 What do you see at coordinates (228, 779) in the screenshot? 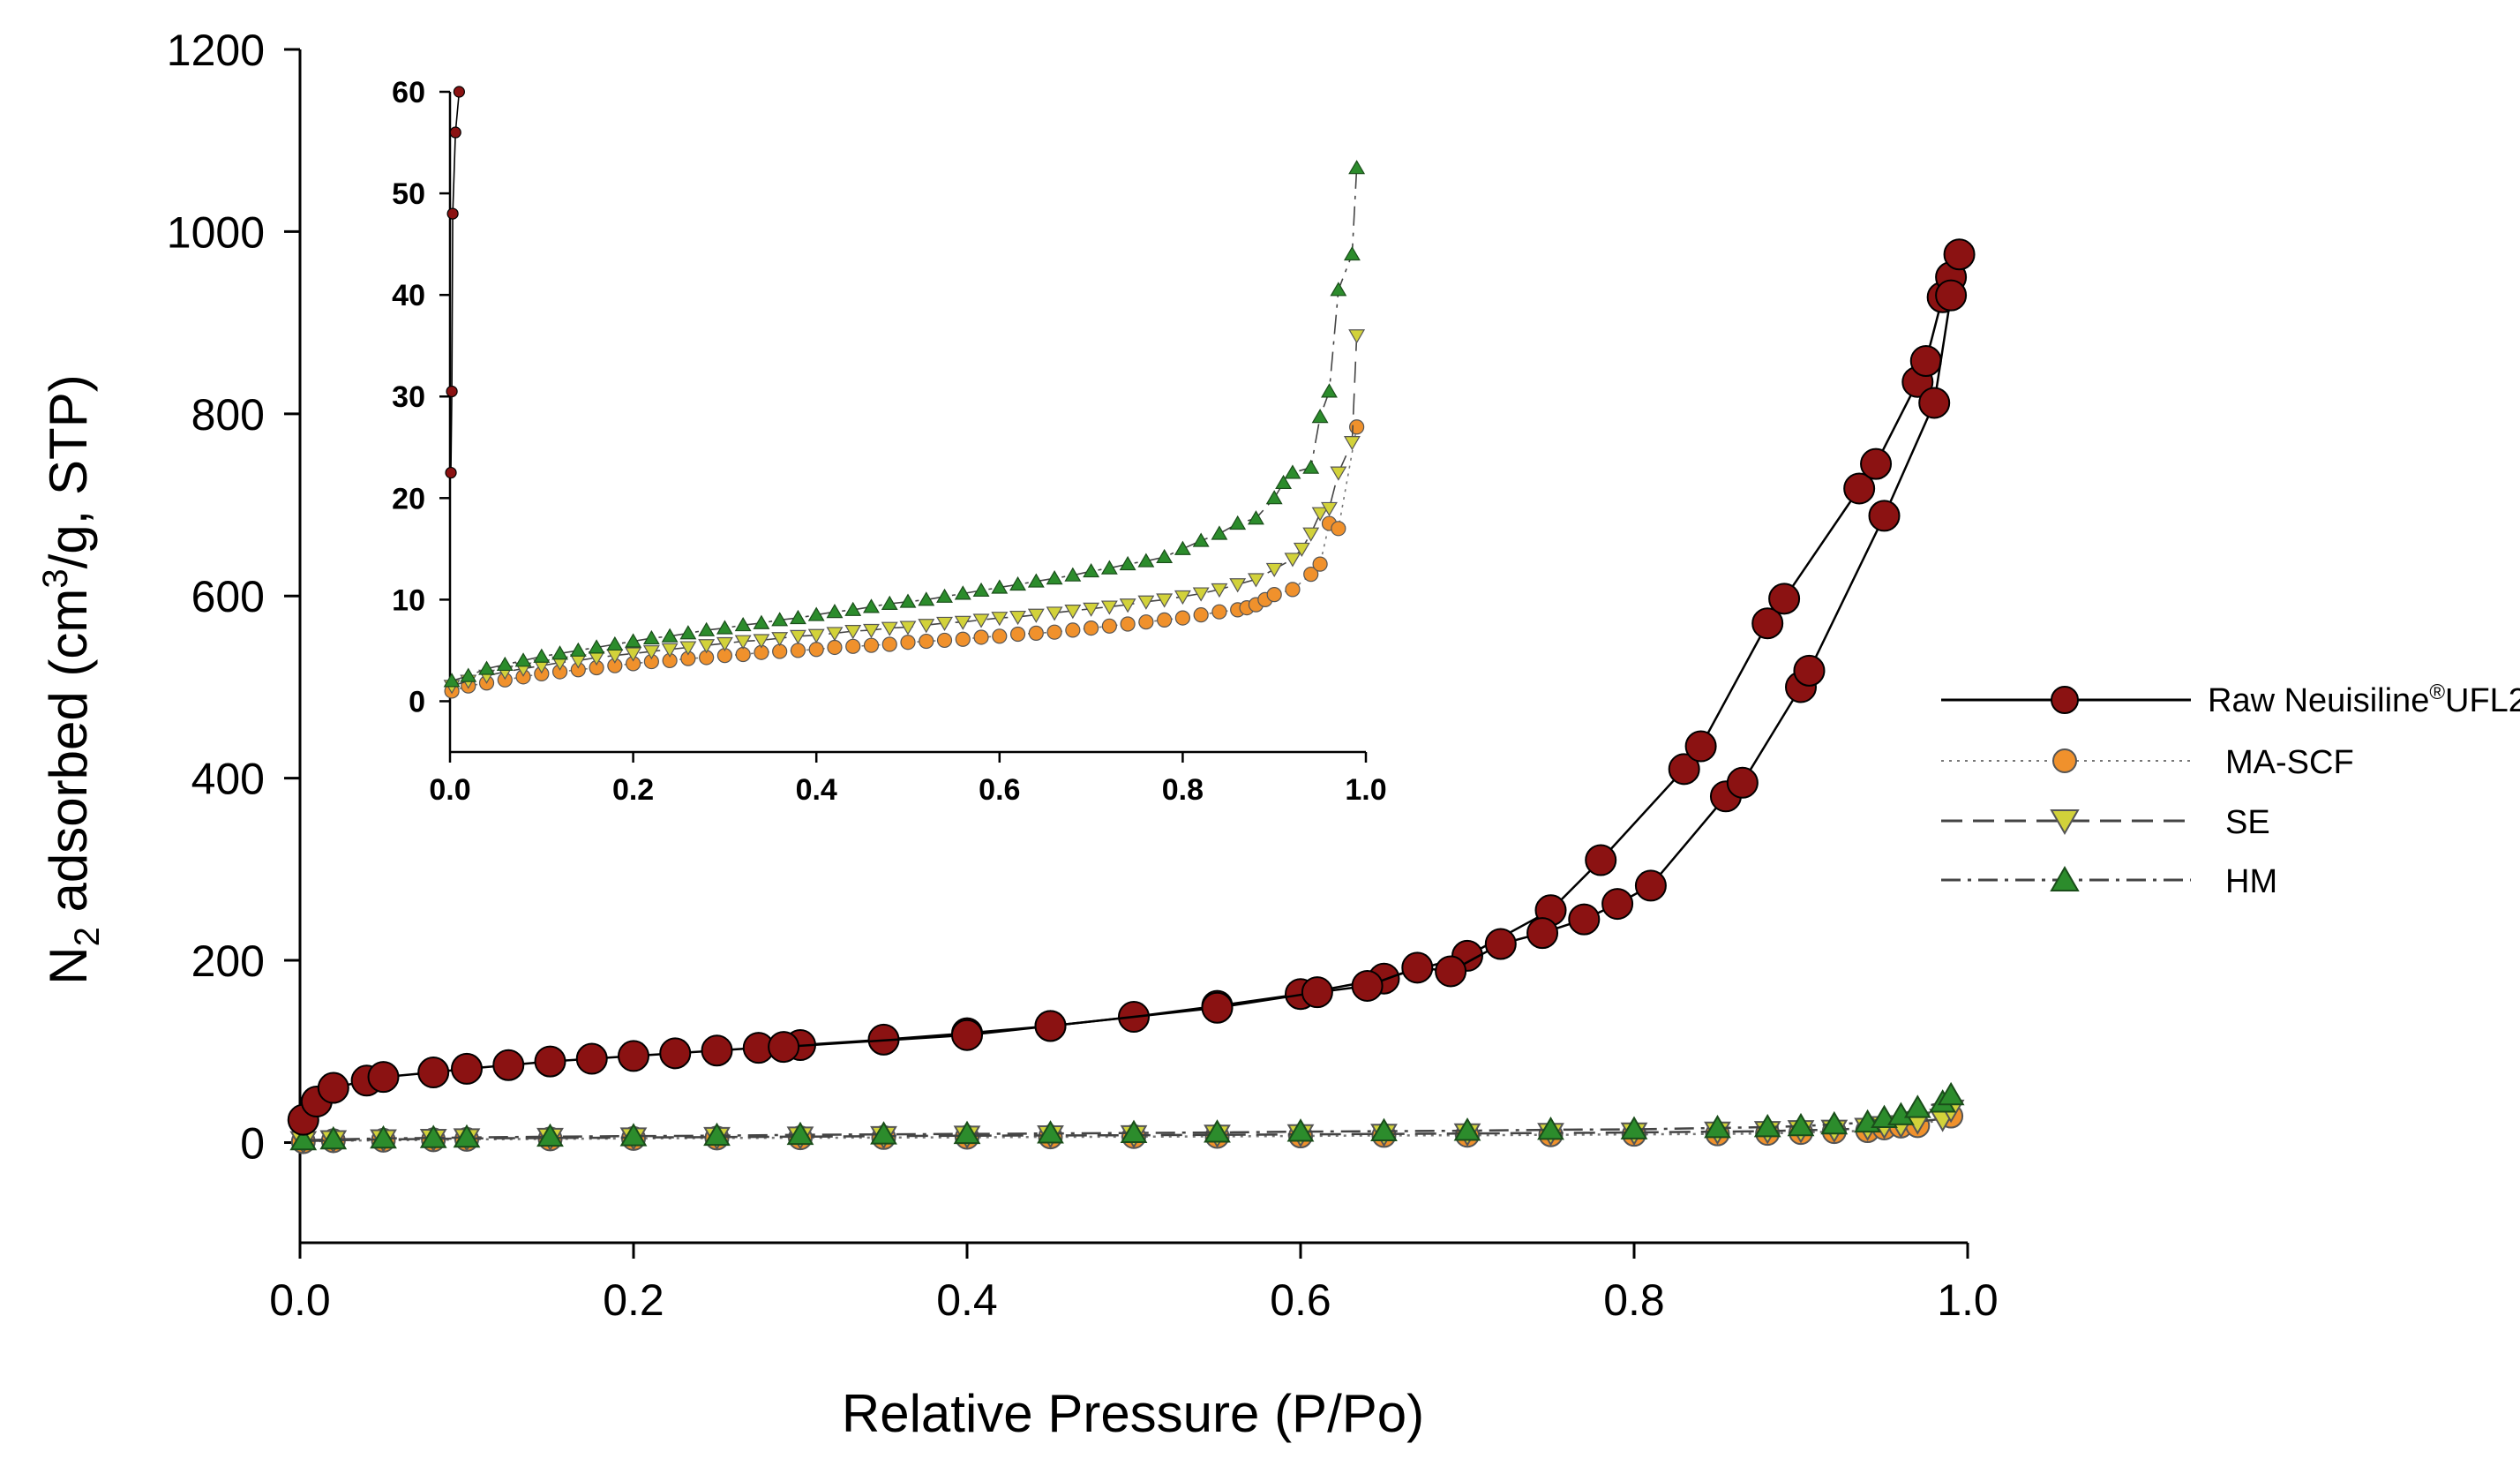
I see `main-y-tick-label: 400` at bounding box center [228, 779].